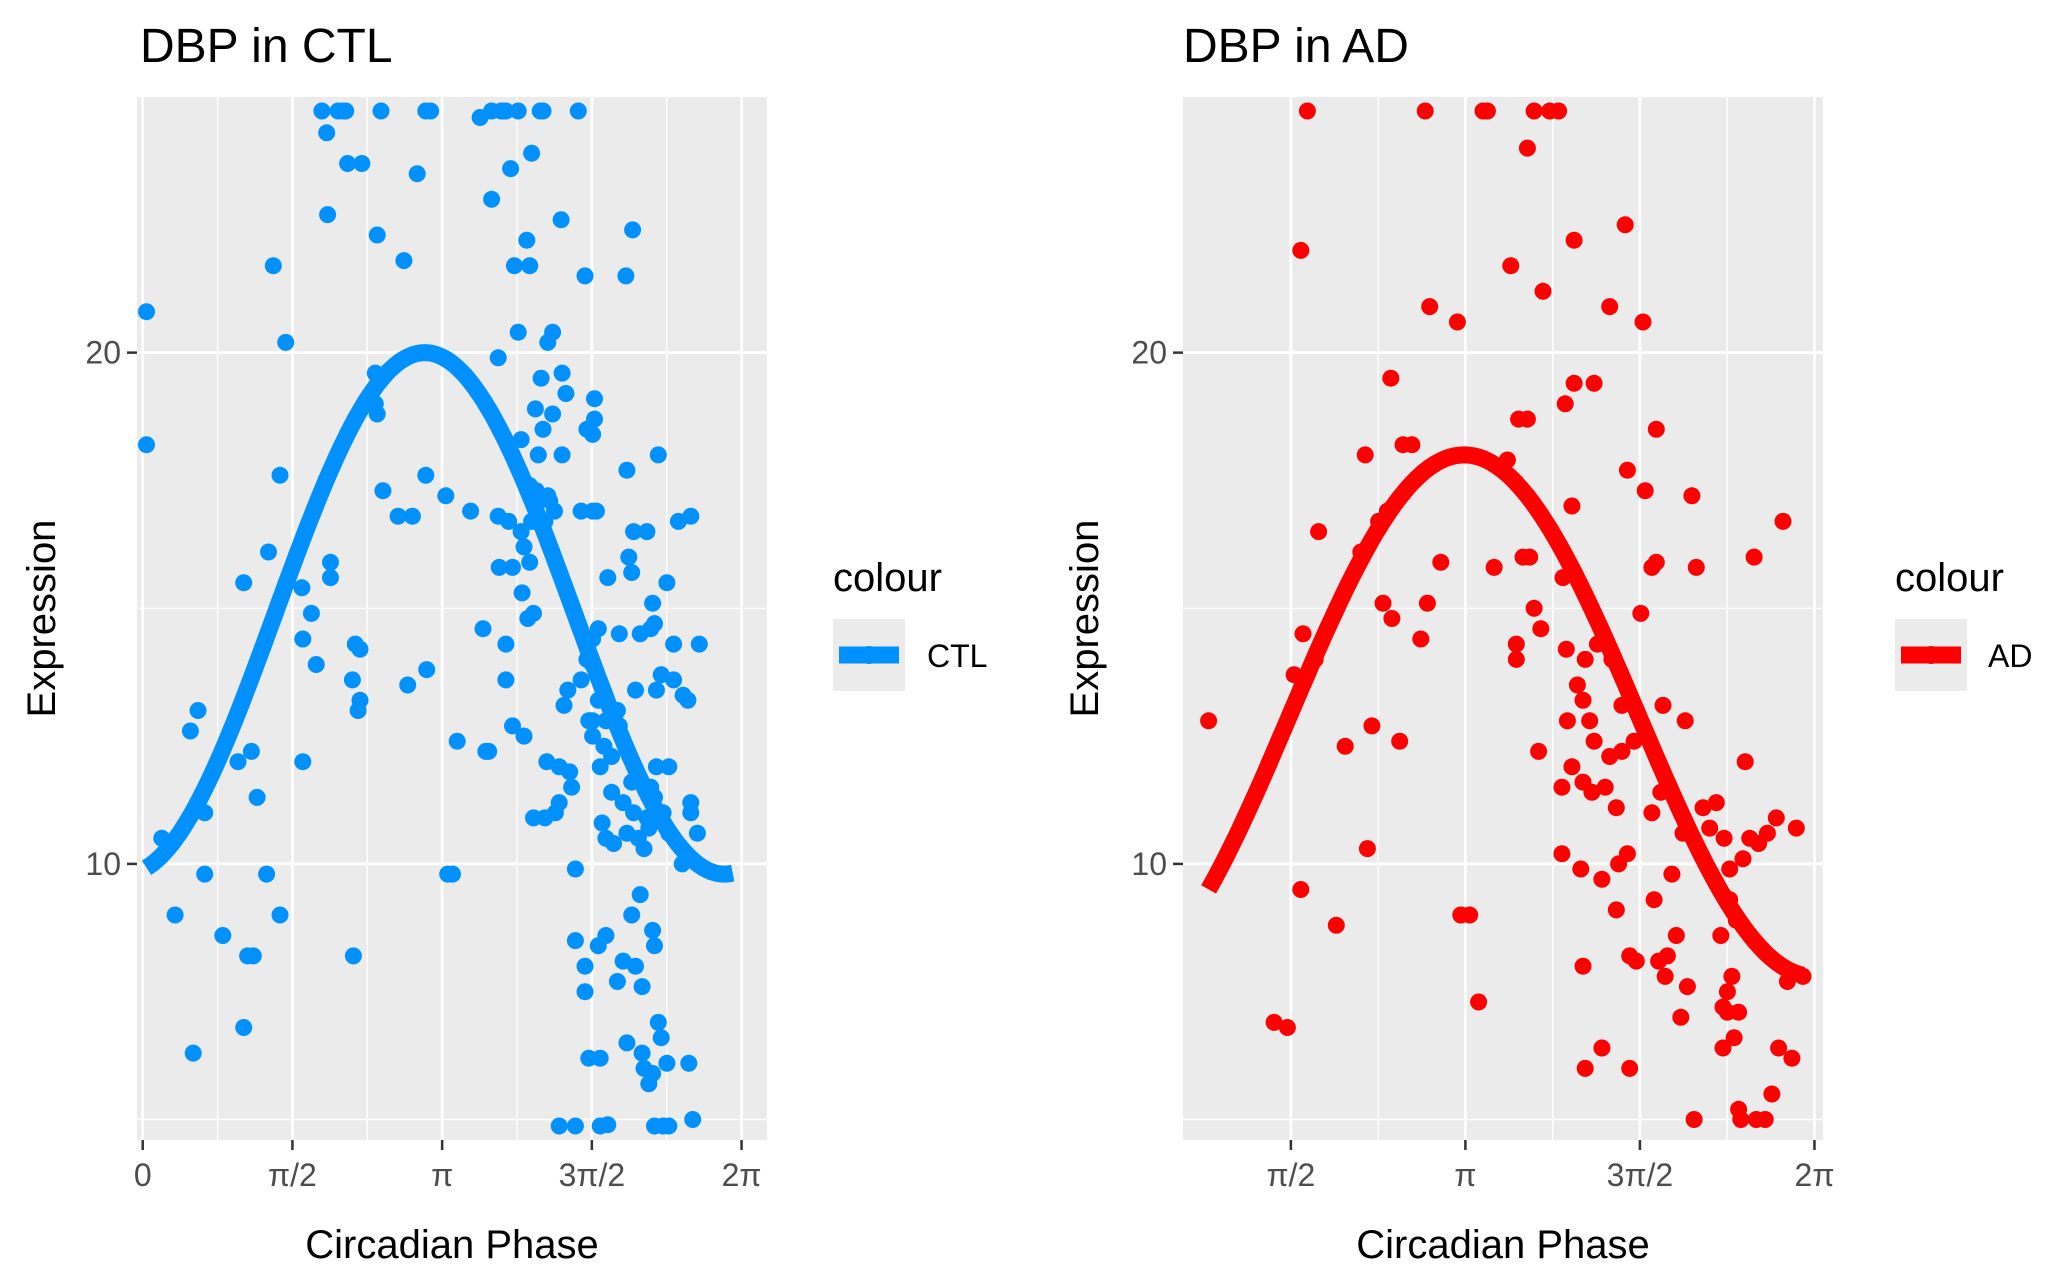 This screenshot has width=2071, height=1280. What do you see at coordinates (452, 1245) in the screenshot?
I see `x-axis-label: Circadian Phase` at bounding box center [452, 1245].